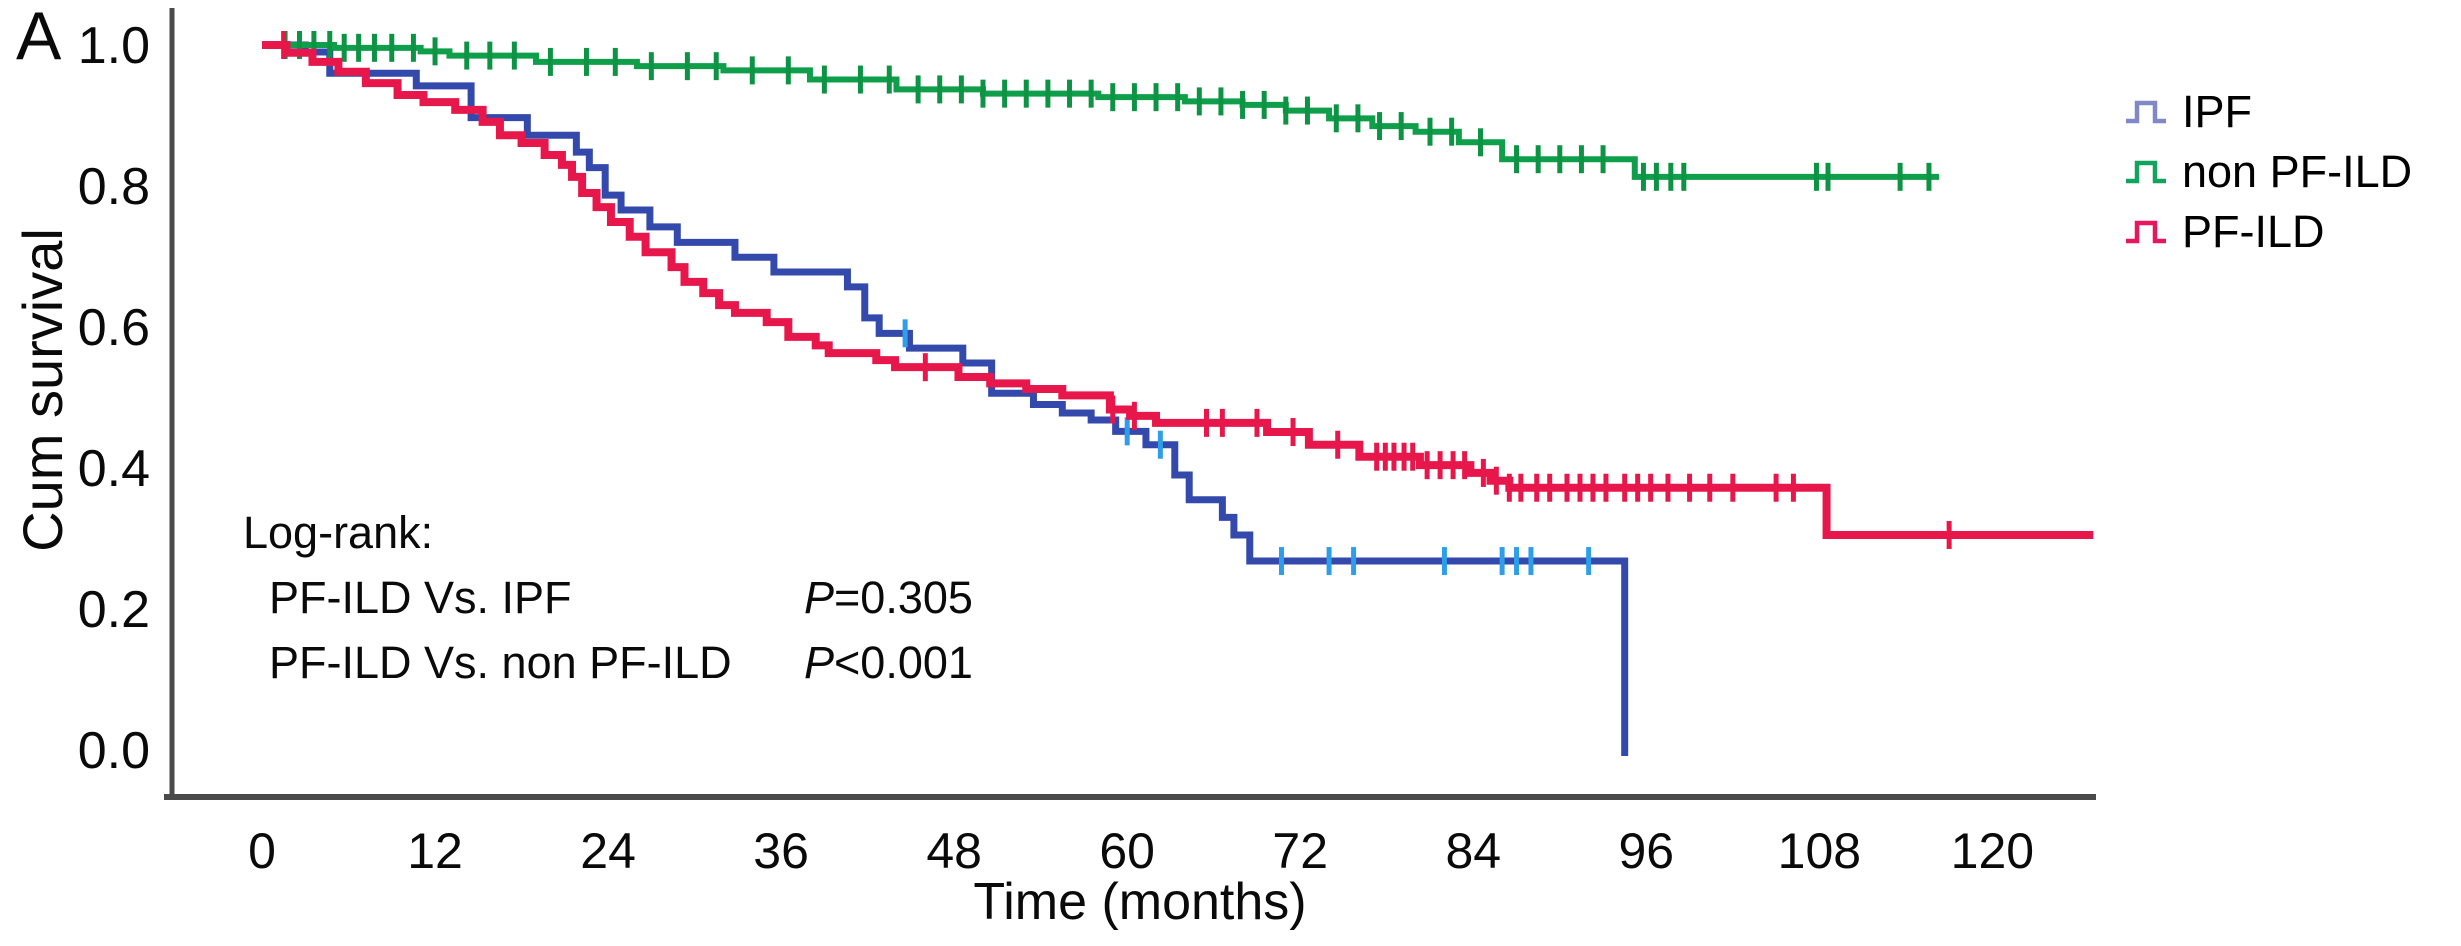 Image resolution: width=2461 pixels, height=946 pixels. I want to click on x-tick-label-12: 12, so click(435, 851).